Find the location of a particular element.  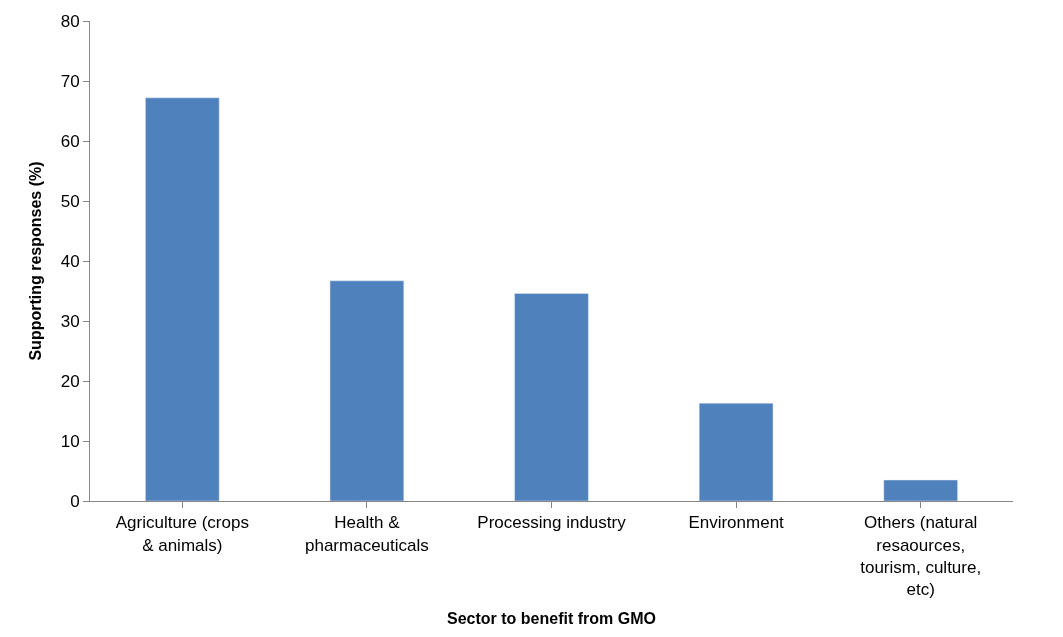

y-tick-label: 0 is located at coordinates (75, 501).